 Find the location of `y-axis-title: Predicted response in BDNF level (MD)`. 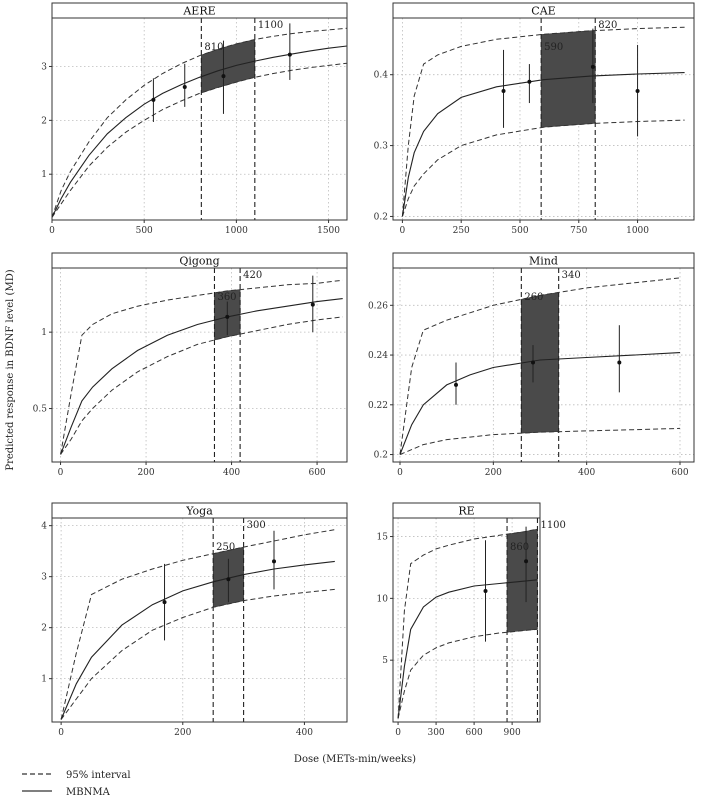

y-axis-title: Predicted response in BDNF level (MD) is located at coordinates (10, 369).